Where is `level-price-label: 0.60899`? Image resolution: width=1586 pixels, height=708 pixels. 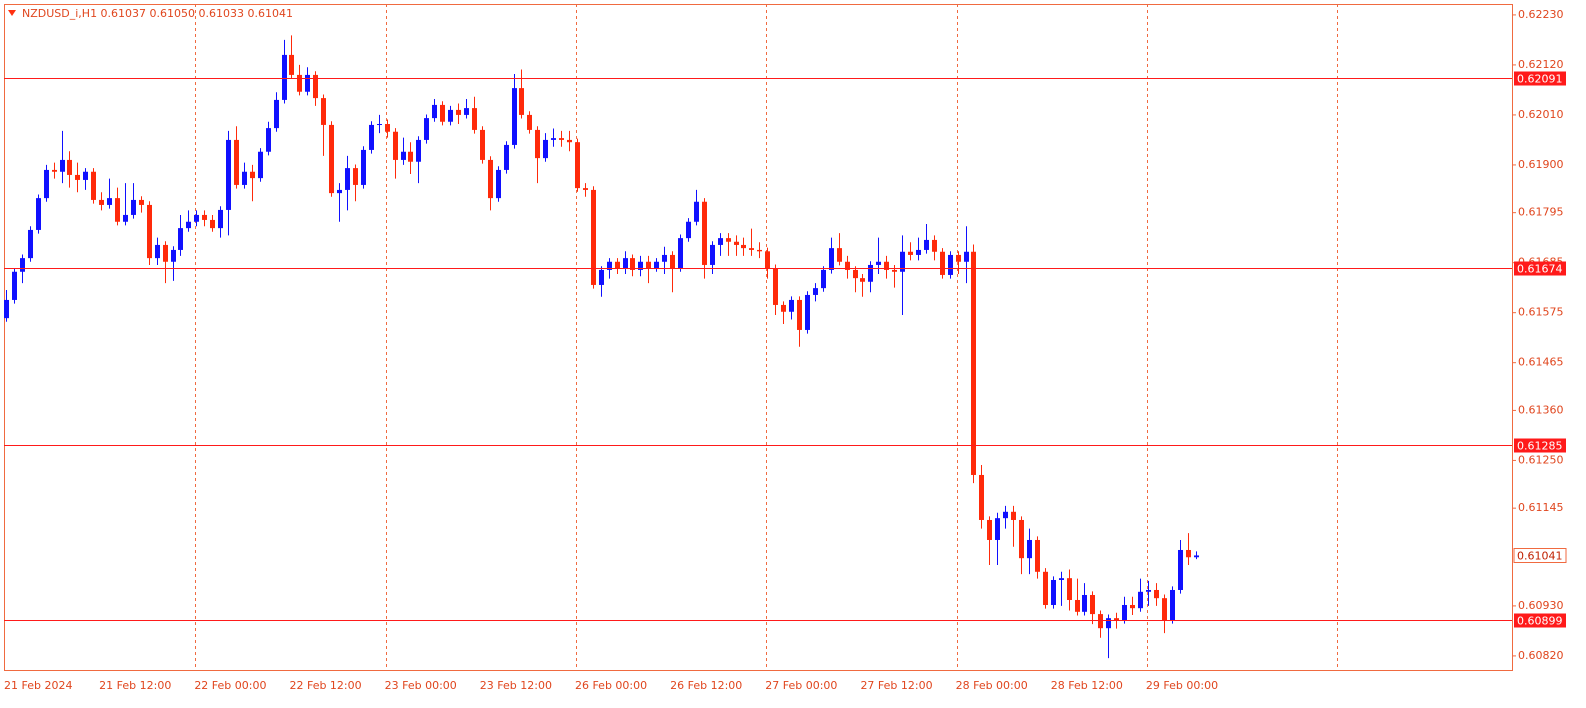 level-price-label: 0.60899 is located at coordinates (1540, 621).